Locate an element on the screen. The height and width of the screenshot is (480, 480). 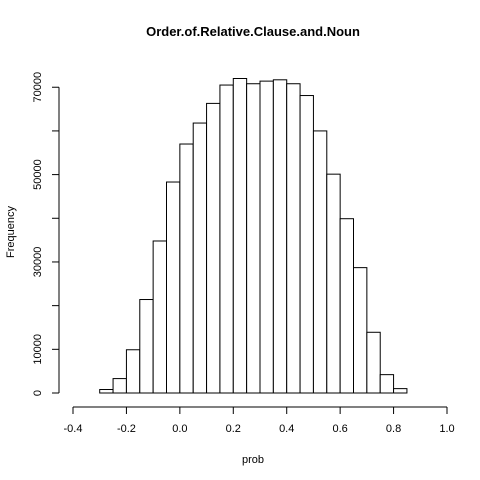
y-tick-label: 30000 is located at coordinates (38, 262).